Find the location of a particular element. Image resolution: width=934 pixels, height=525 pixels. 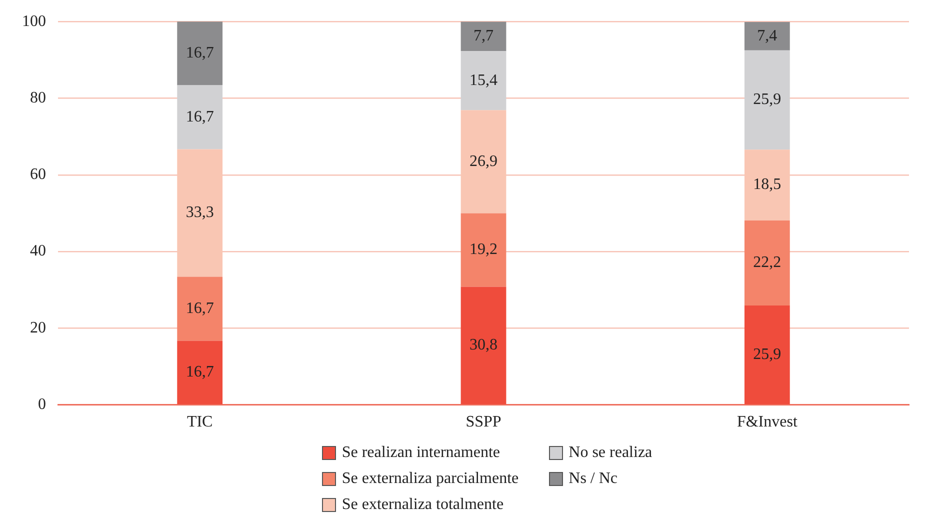

legend-label: Se externaliza parcialmente is located at coordinates (430, 479).